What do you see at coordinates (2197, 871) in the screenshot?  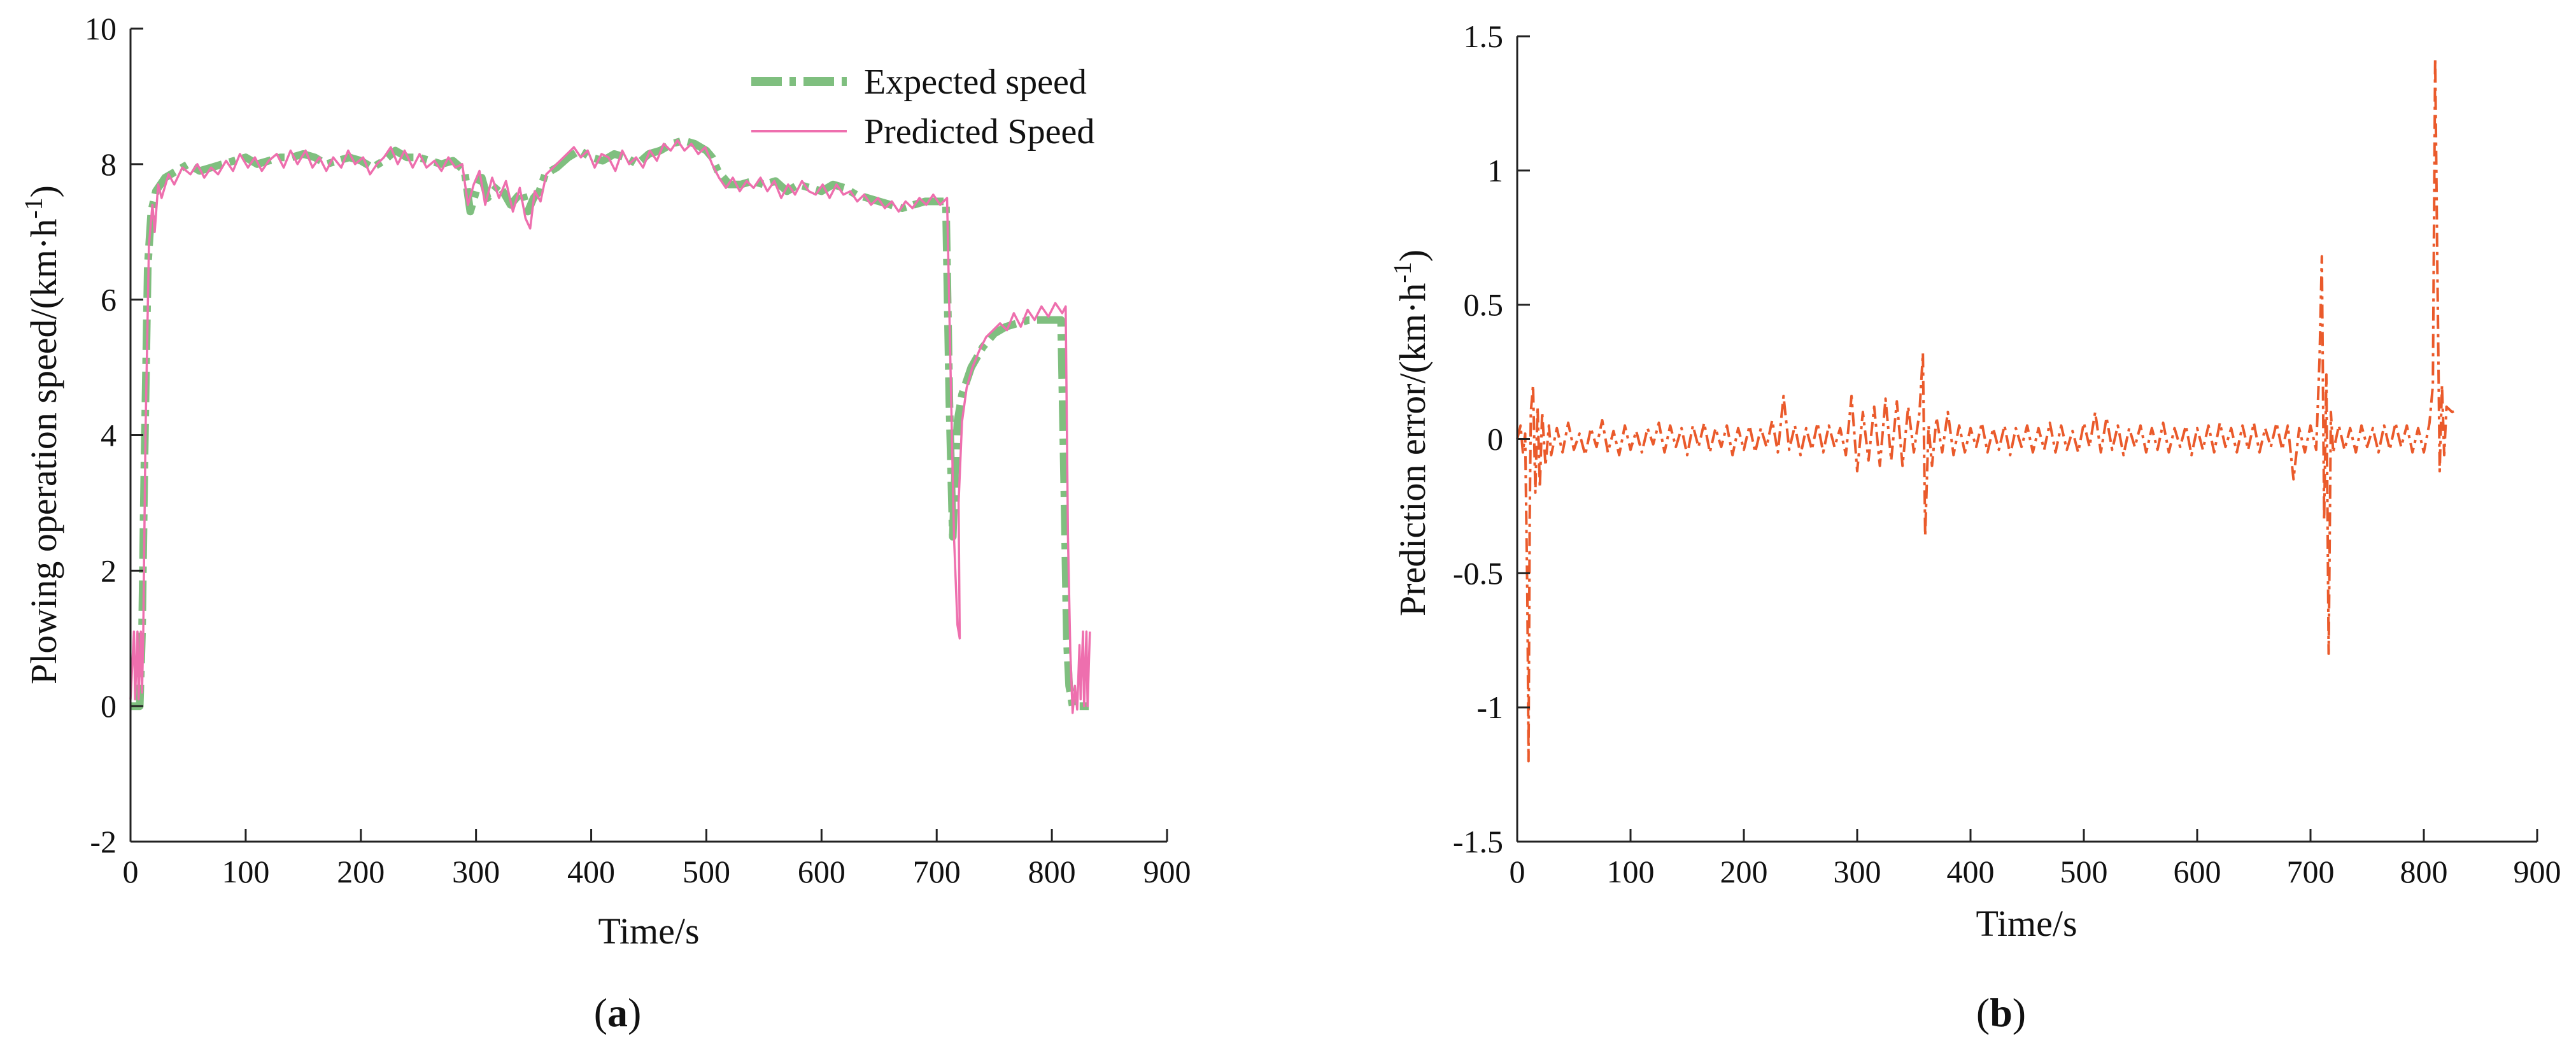 I see `panel-b-x-tick-label: 600` at bounding box center [2197, 871].